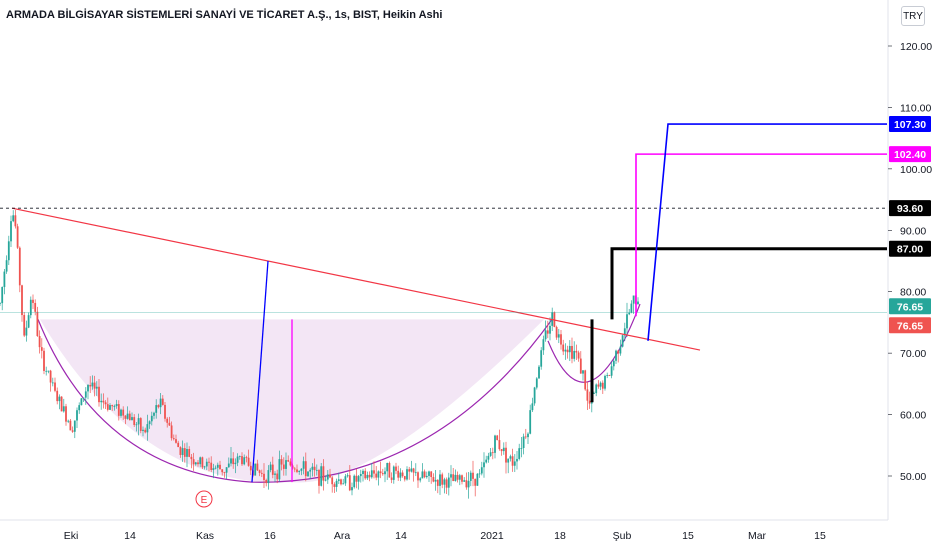 Image resolution: width=932 pixels, height=555 pixels. What do you see at coordinates (767, 232) in the screenshot?
I see `blue-target-line` at bounding box center [767, 232].